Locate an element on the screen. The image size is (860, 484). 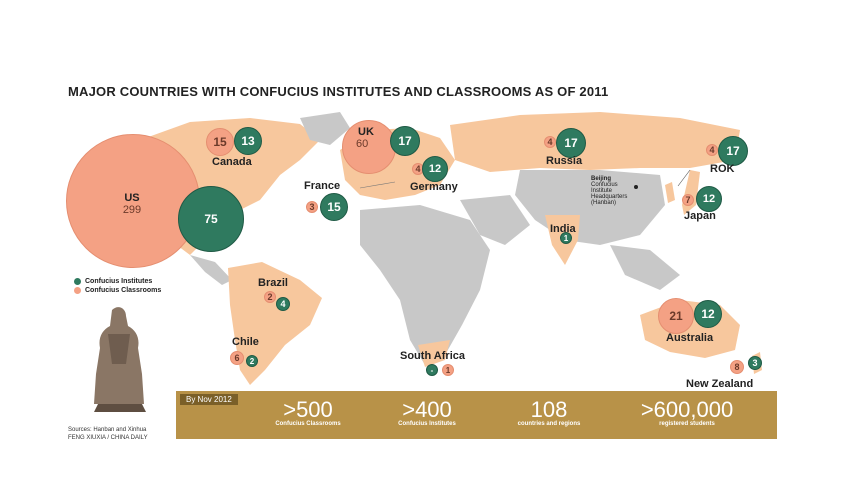
rok-classrooms-value: 4 is located at coordinates (712, 150).